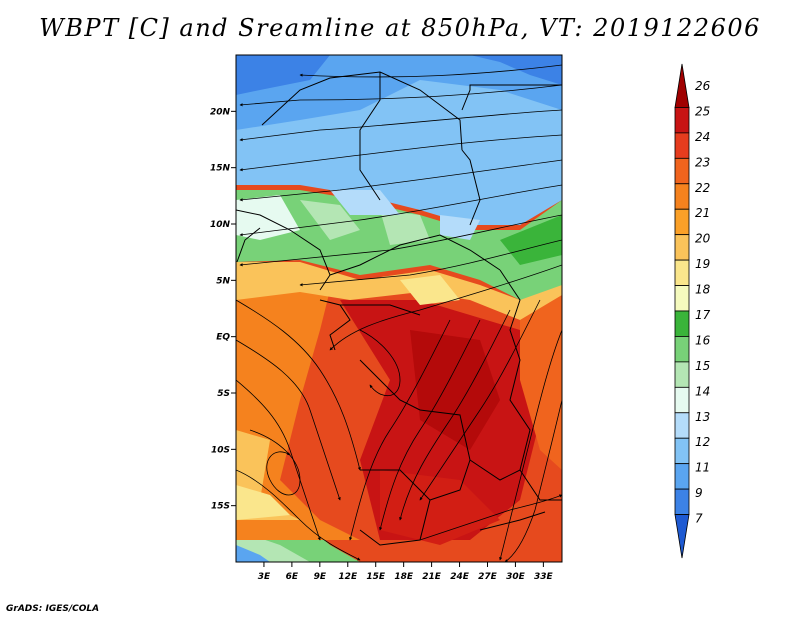 The image size is (800, 618). Describe the element at coordinates (702, 366) in the screenshot. I see `colorbar-label: 15` at that location.